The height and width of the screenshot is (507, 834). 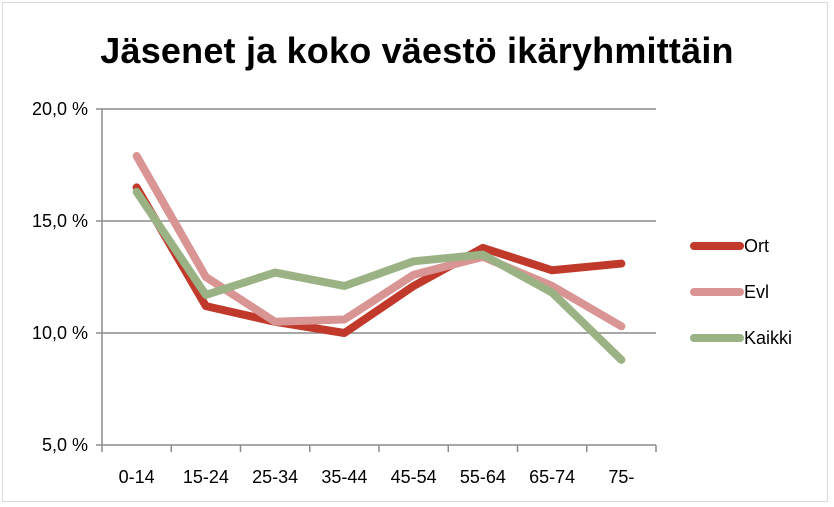 What do you see at coordinates (768, 338) in the screenshot?
I see `legend-label: Kaikki` at bounding box center [768, 338].